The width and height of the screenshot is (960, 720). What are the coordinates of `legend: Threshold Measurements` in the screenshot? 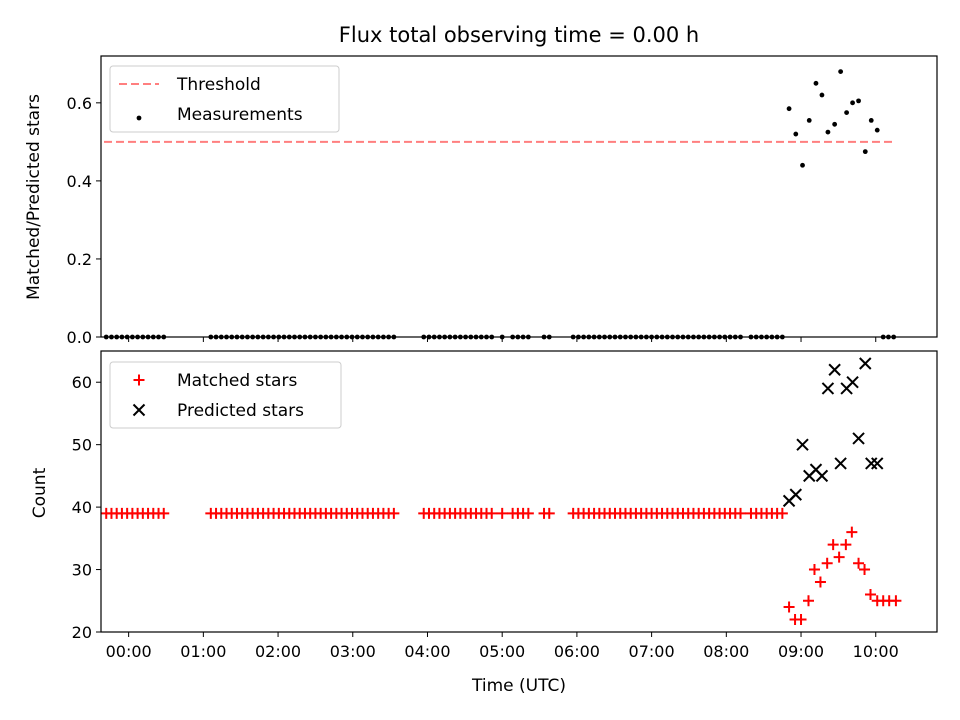 It's located at (224, 99).